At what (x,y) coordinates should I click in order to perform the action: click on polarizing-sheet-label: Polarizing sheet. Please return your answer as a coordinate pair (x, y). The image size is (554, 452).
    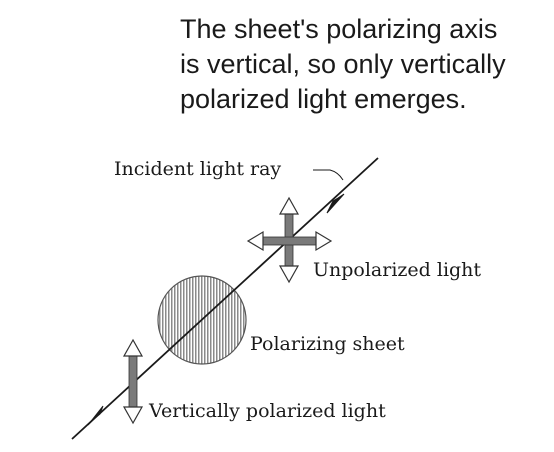
    Looking at the image, I should click on (327, 344).